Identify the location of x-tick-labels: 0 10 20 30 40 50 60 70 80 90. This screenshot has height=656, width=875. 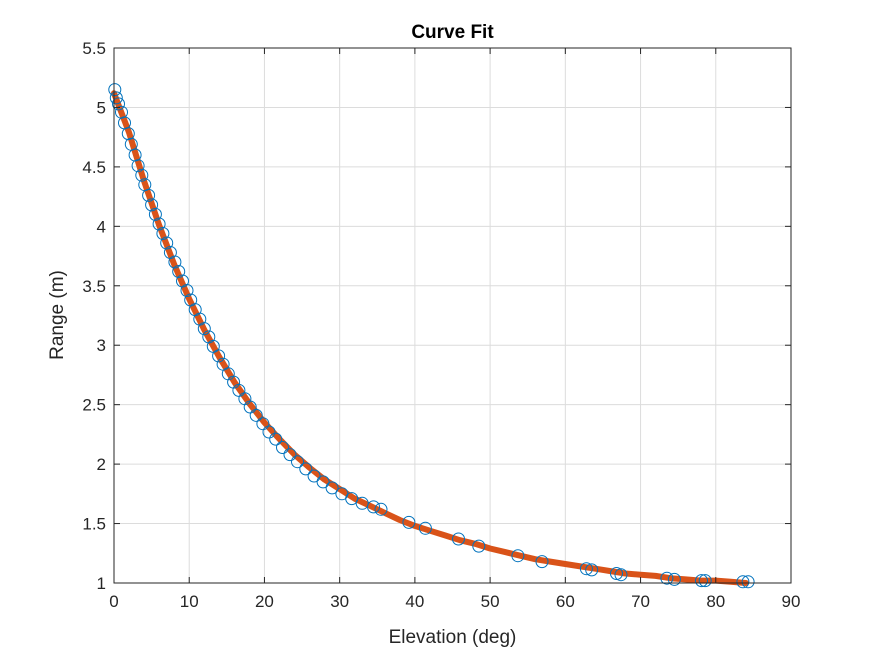
(454, 601).